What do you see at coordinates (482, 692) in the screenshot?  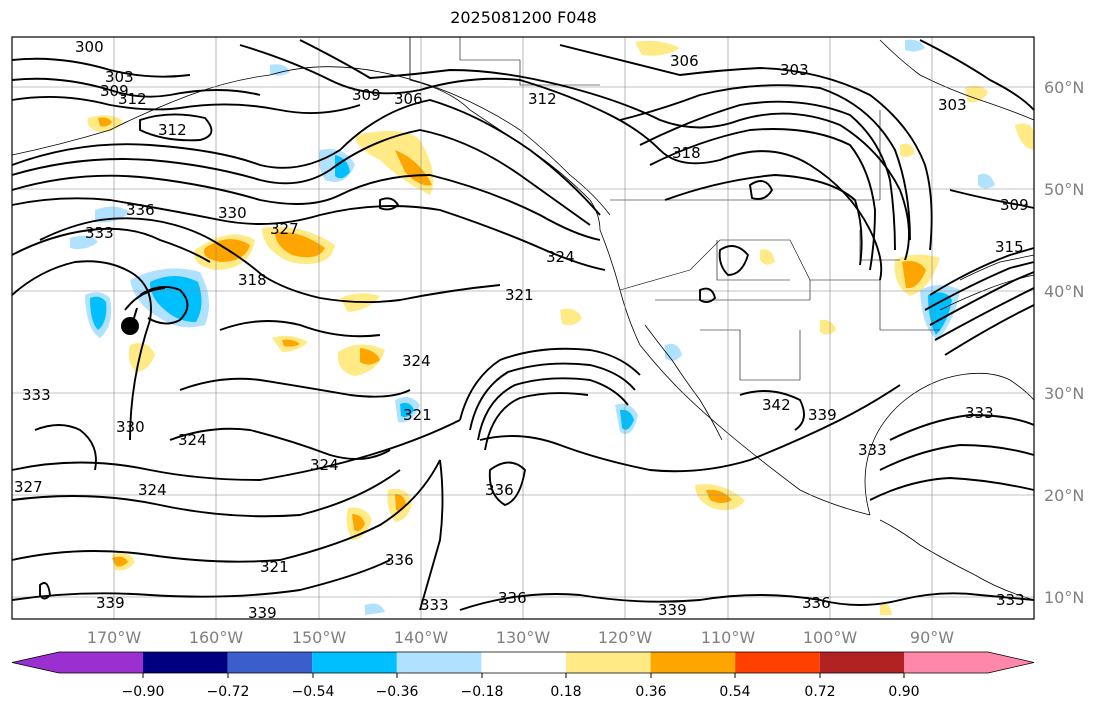 I see `colorbar-tick-label: −0.18` at bounding box center [482, 692].